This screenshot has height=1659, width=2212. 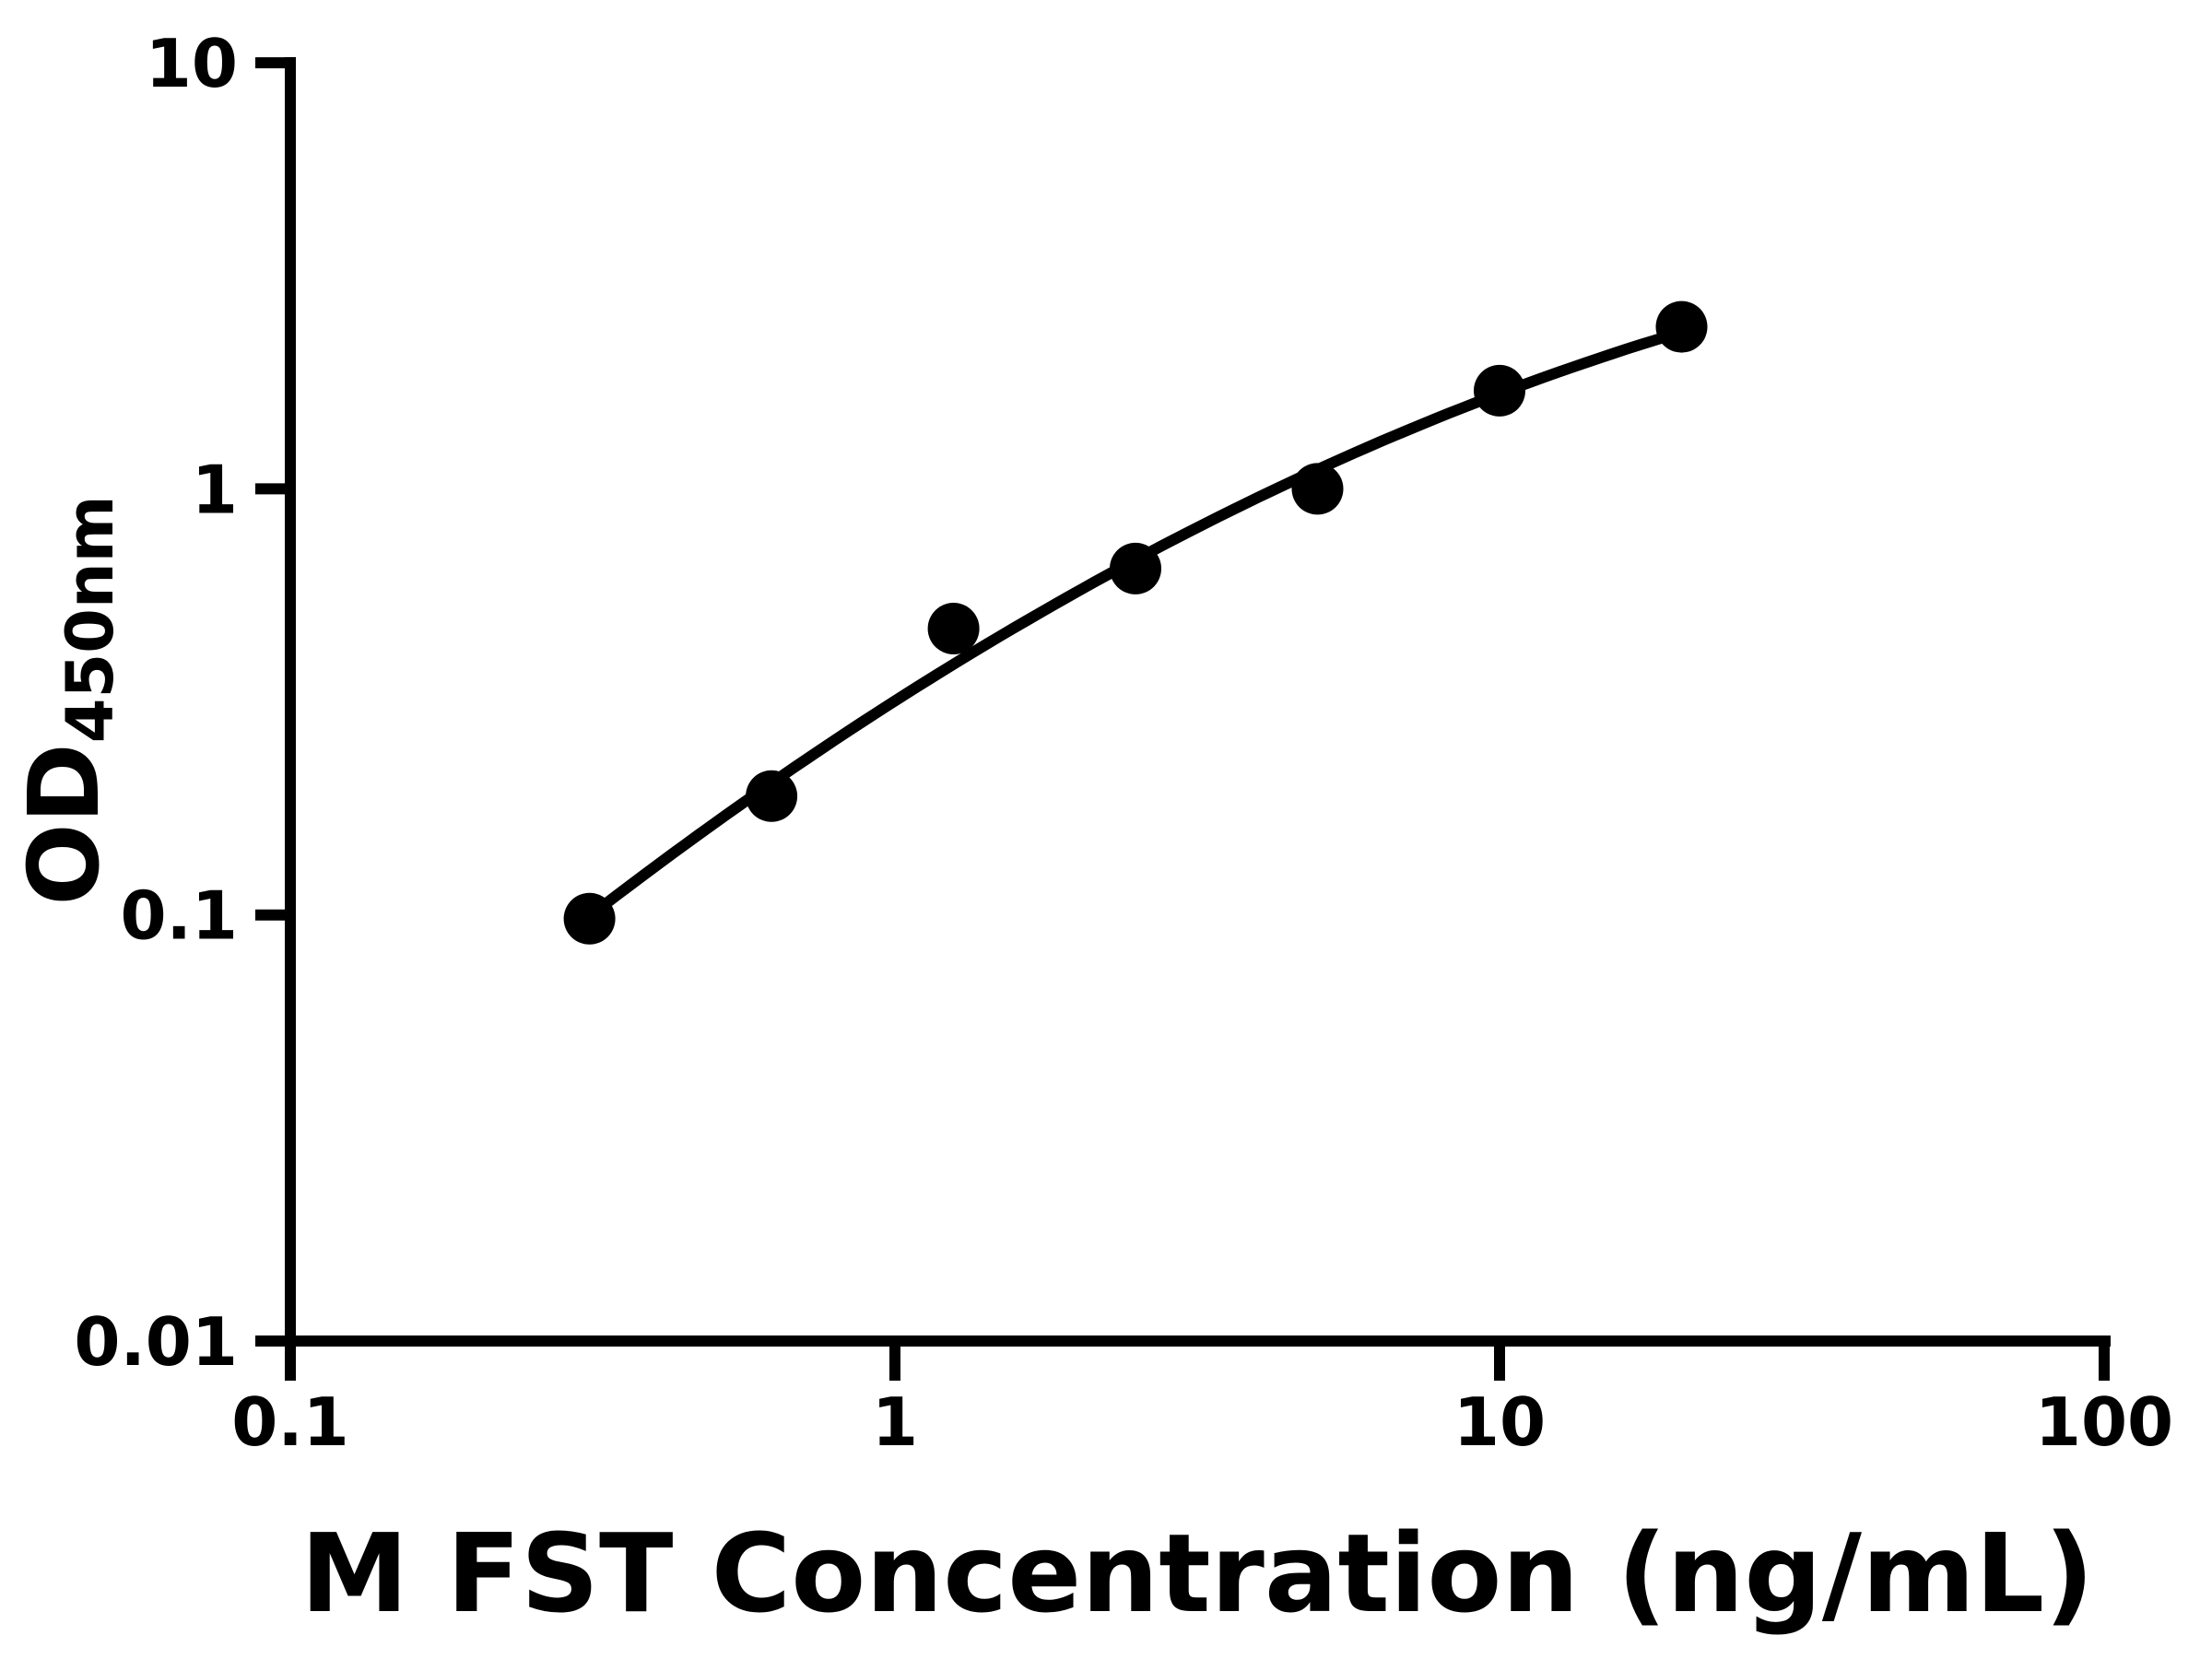 I want to click on x-tick-label: 10, so click(x=1499, y=1422).